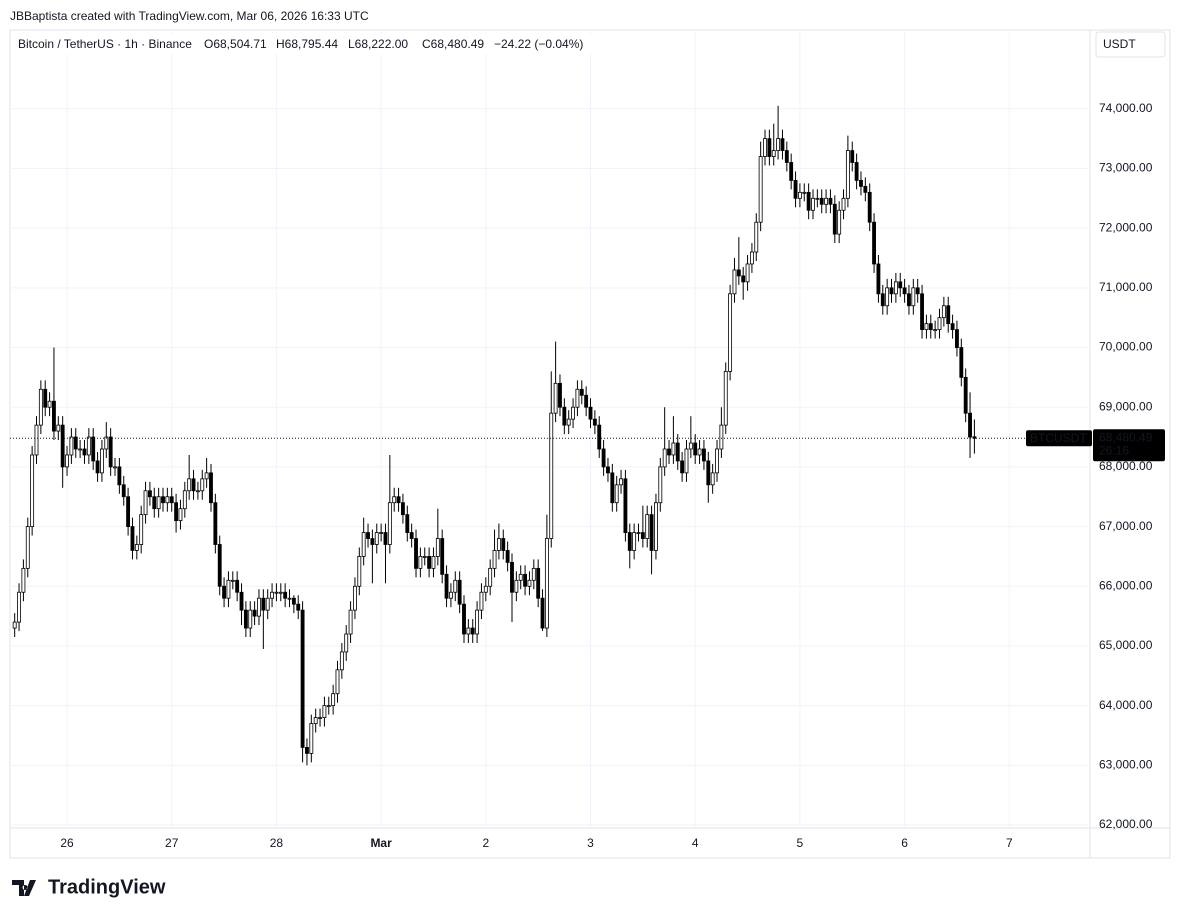 The image size is (1180, 918). What do you see at coordinates (1126, 347) in the screenshot?
I see `y-tick-label: 70,000.00` at bounding box center [1126, 347].